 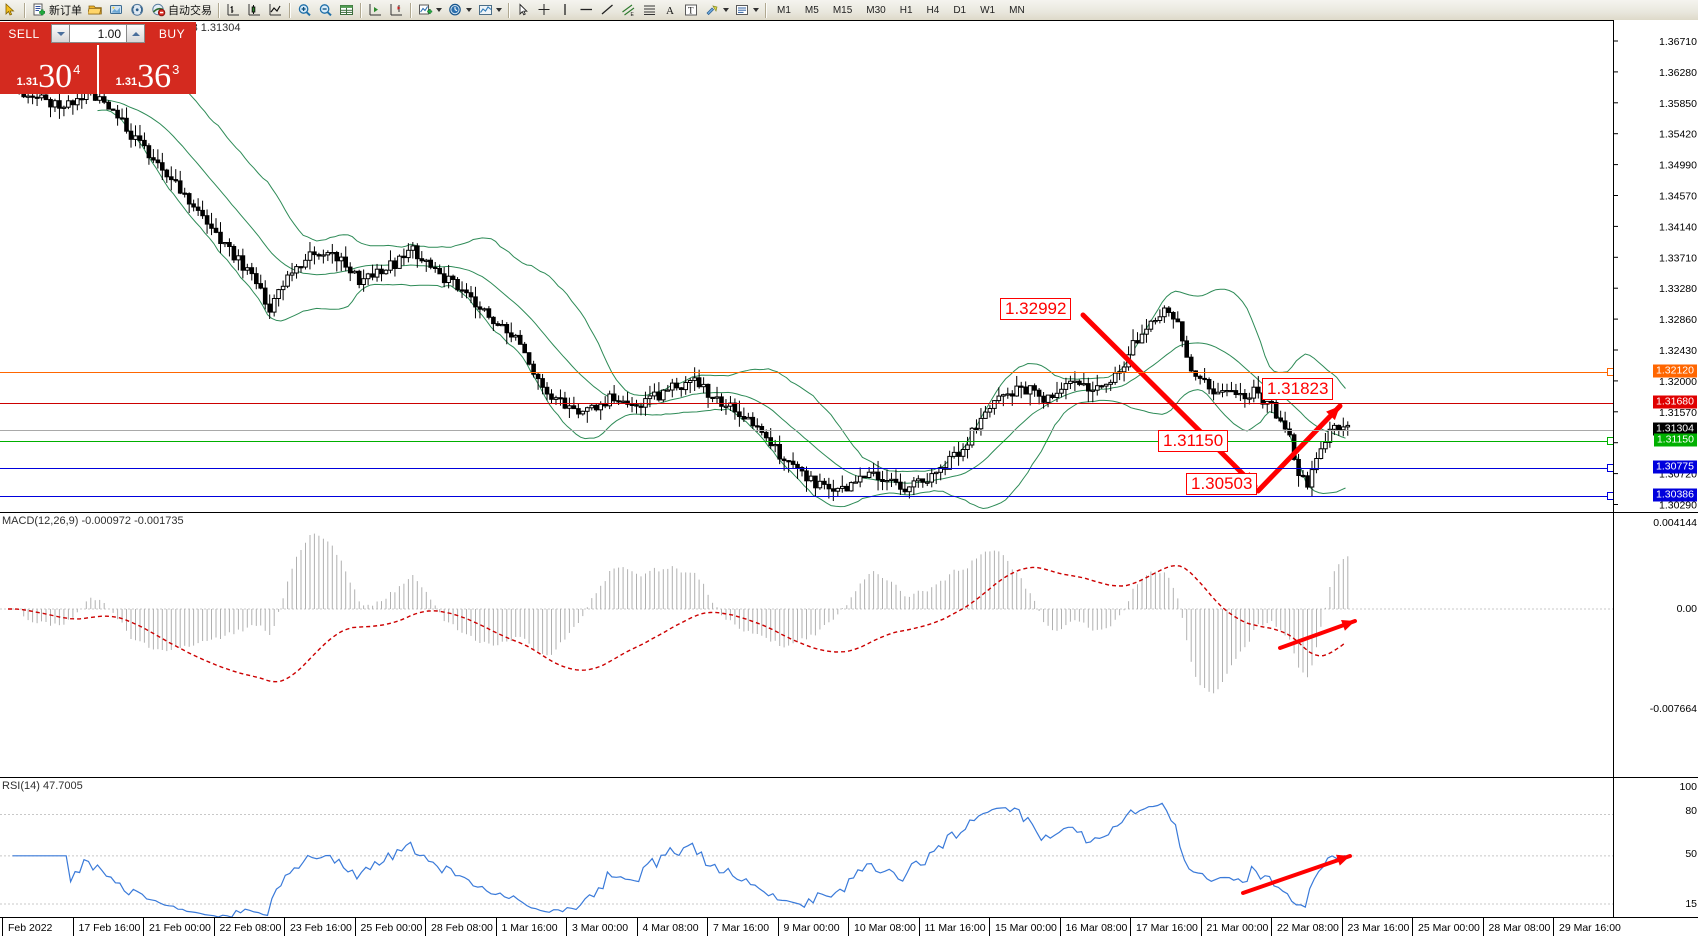 What do you see at coordinates (55, 76) in the screenshot?
I see `sell-price-big: 30` at bounding box center [55, 76].